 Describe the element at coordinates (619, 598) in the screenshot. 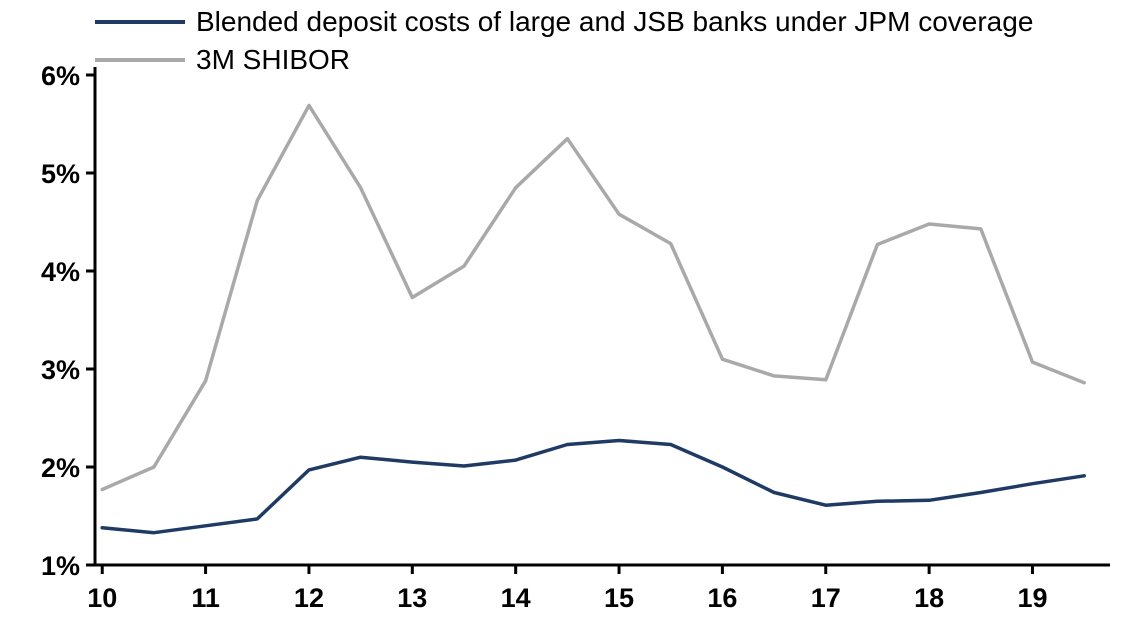

I see `x-axis-label: 15` at that location.